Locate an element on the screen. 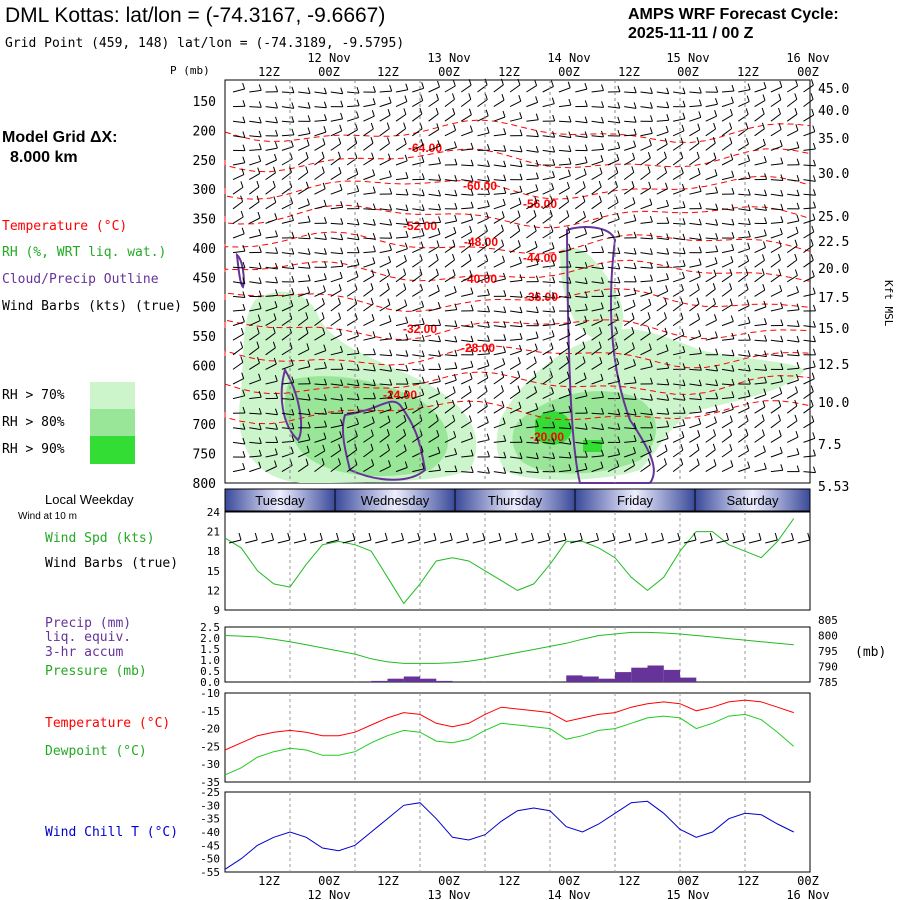  forecast-cycle-value: 2025-11-11 / 00 Z is located at coordinates (691, 33).